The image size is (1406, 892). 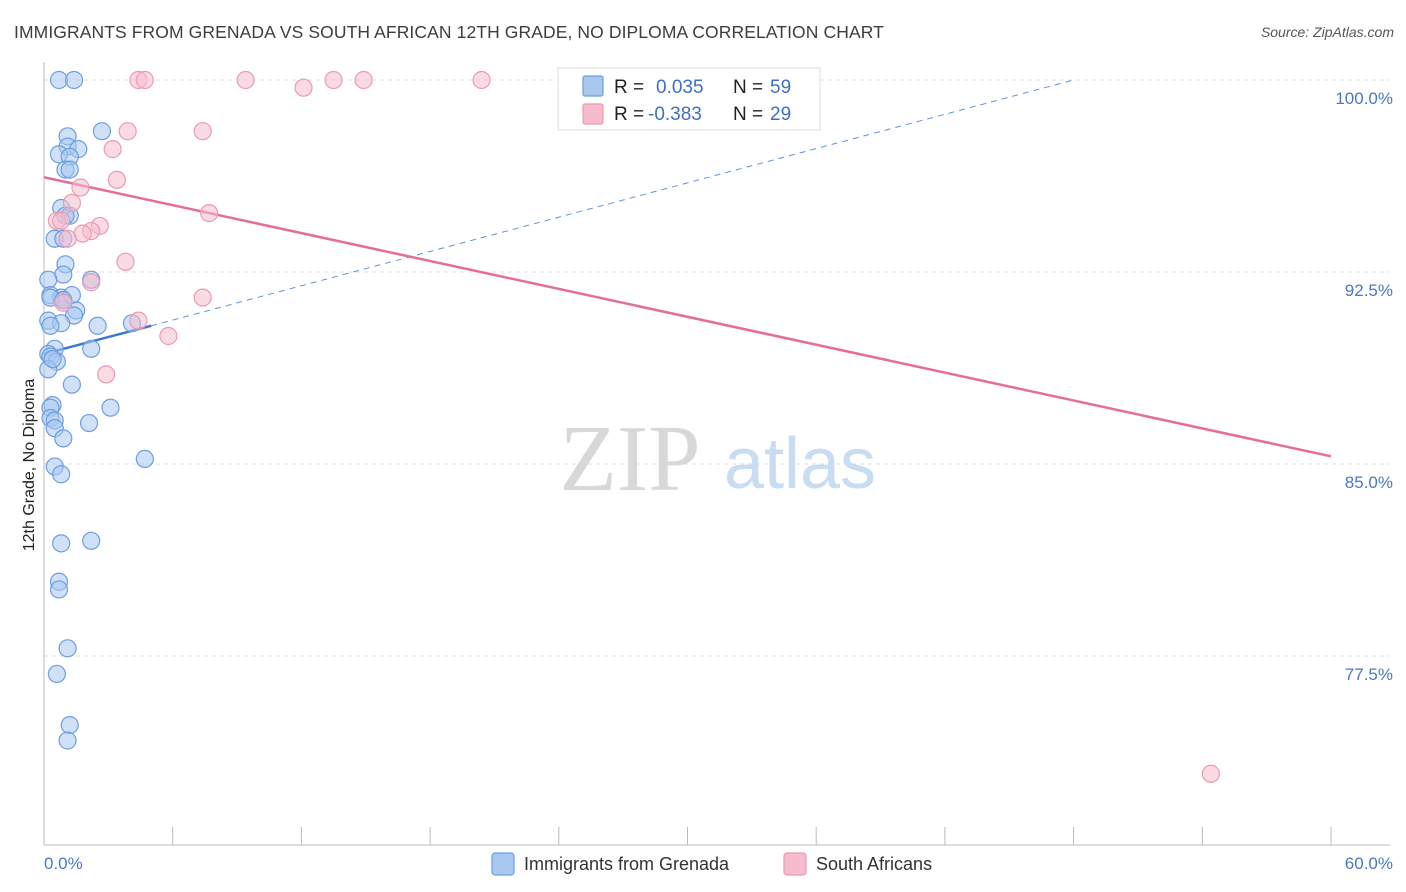 What do you see at coordinates (1369, 863) in the screenshot?
I see `x-tick-label: 60.0%` at bounding box center [1369, 863].